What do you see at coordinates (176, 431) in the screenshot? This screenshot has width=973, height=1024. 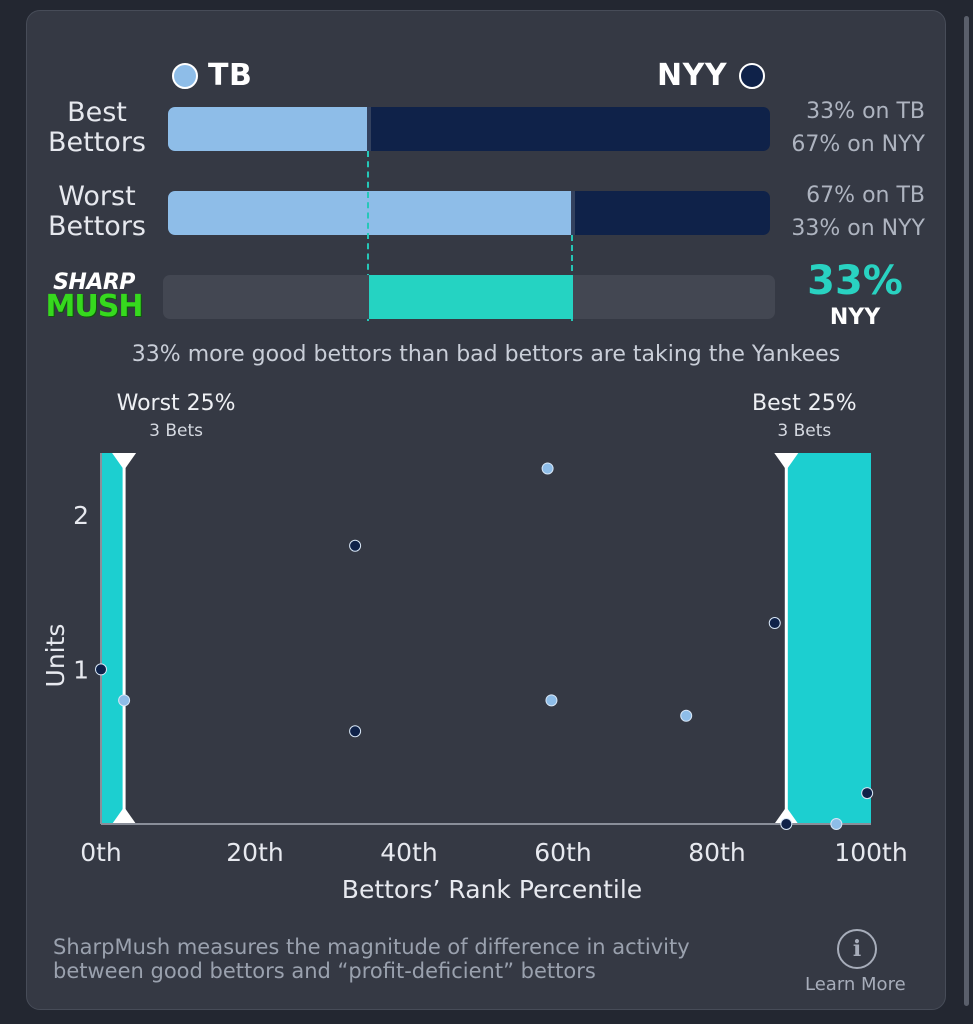 I see `band-sub-label-0: 3 Bets` at bounding box center [176, 431].